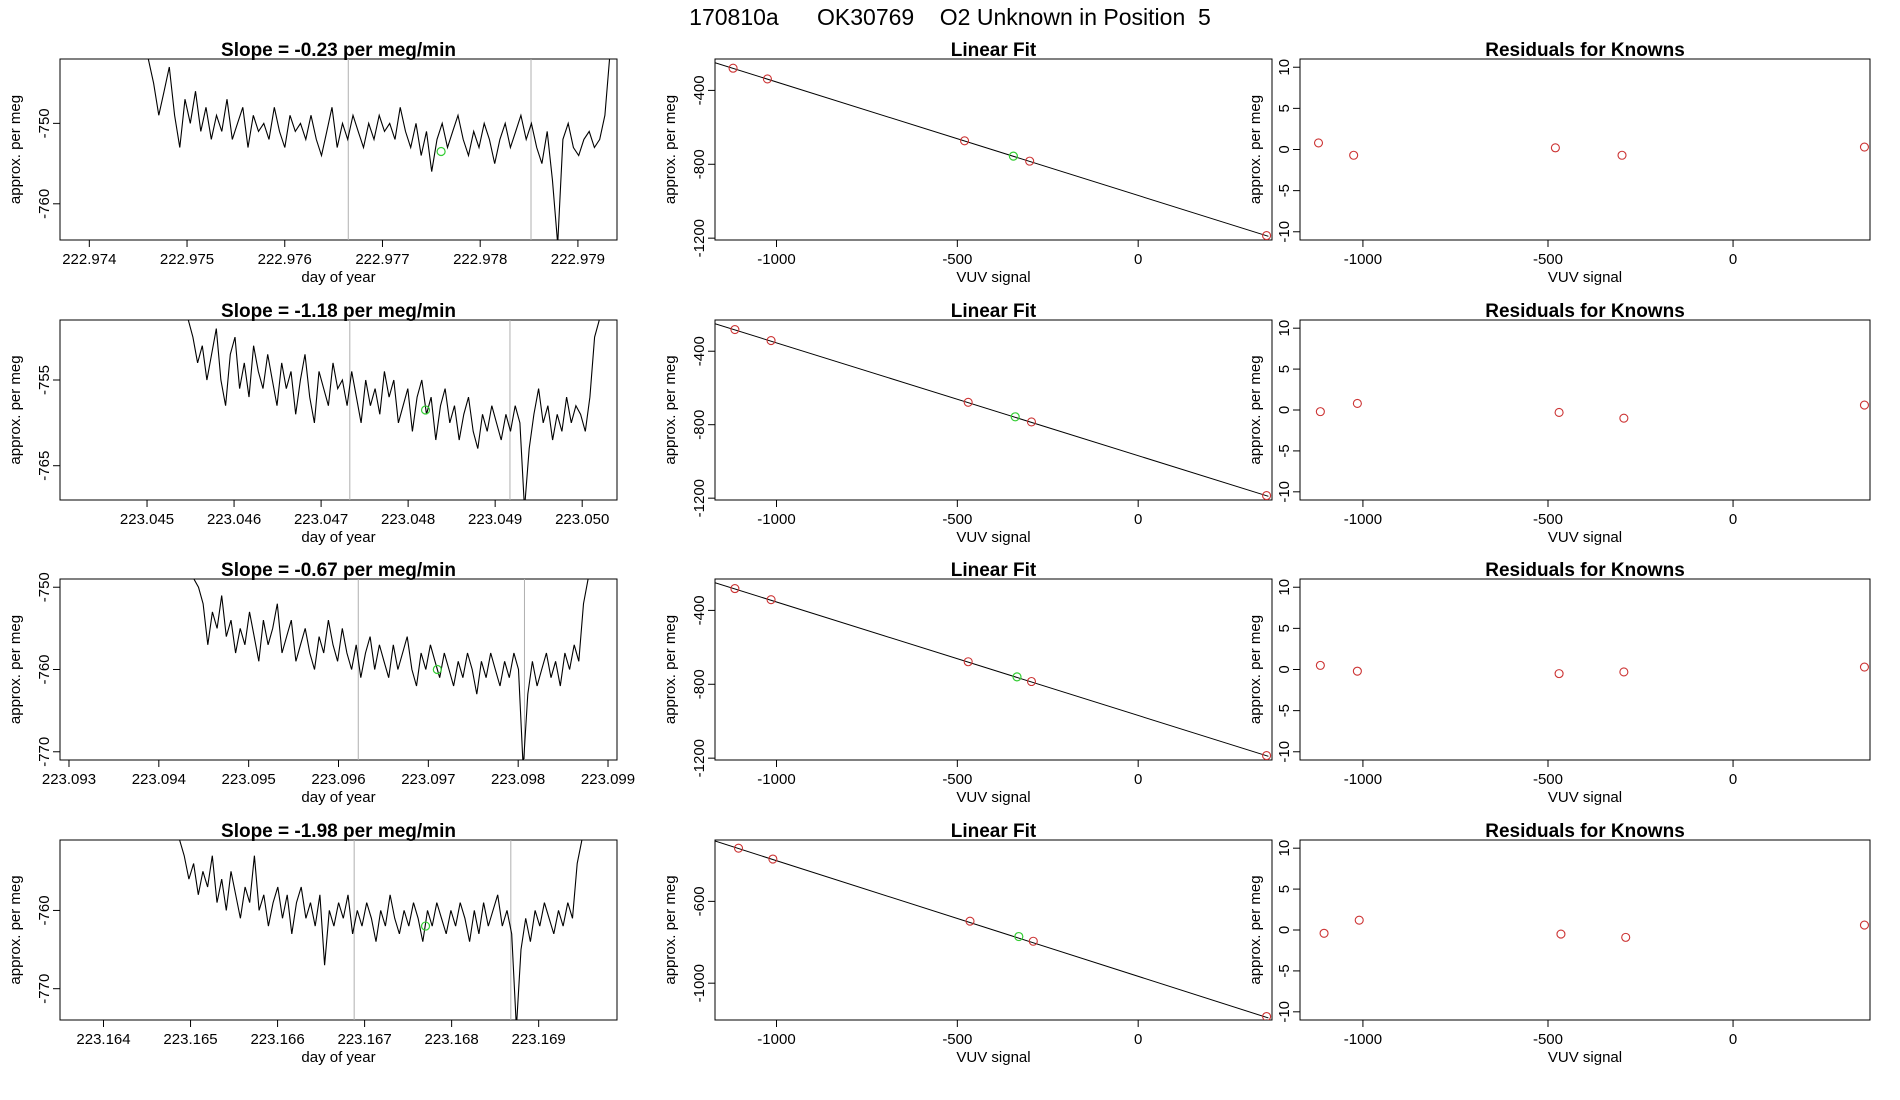 The image size is (1900, 1100). Describe the element at coordinates (89, 259) in the screenshot. I see `x-tick-label: 222.974` at that location.